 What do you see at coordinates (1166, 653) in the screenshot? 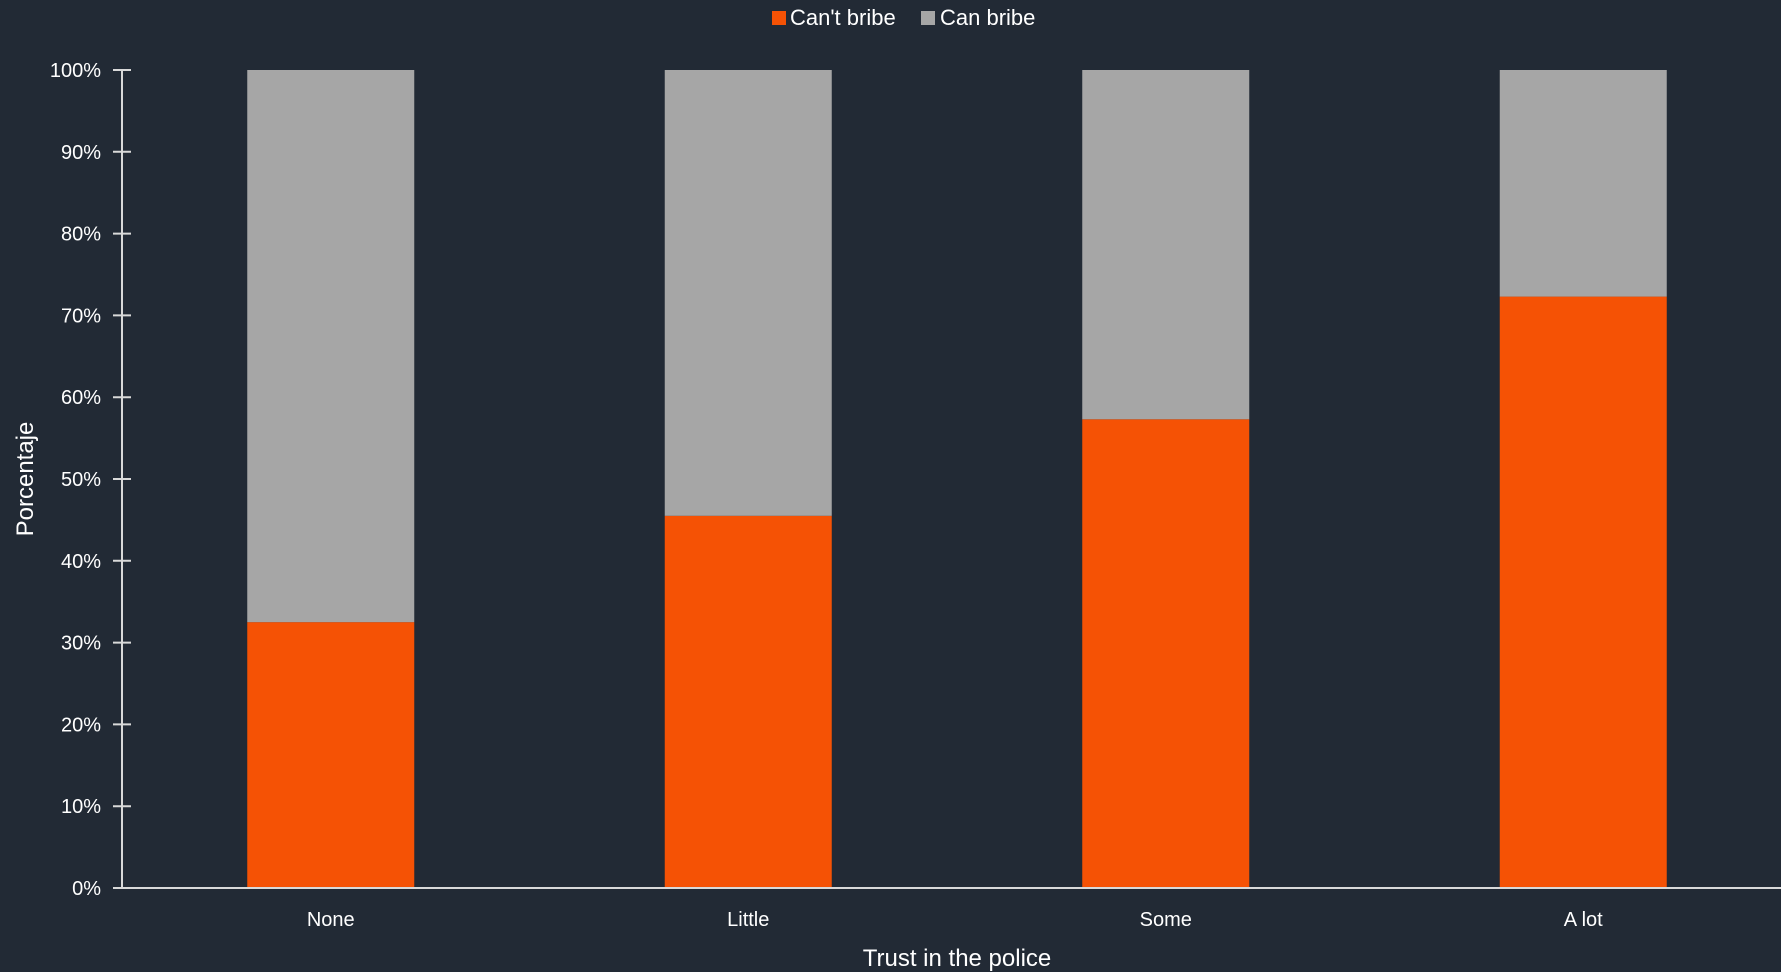
I see `bar-can-t-bribe-some` at bounding box center [1166, 653].